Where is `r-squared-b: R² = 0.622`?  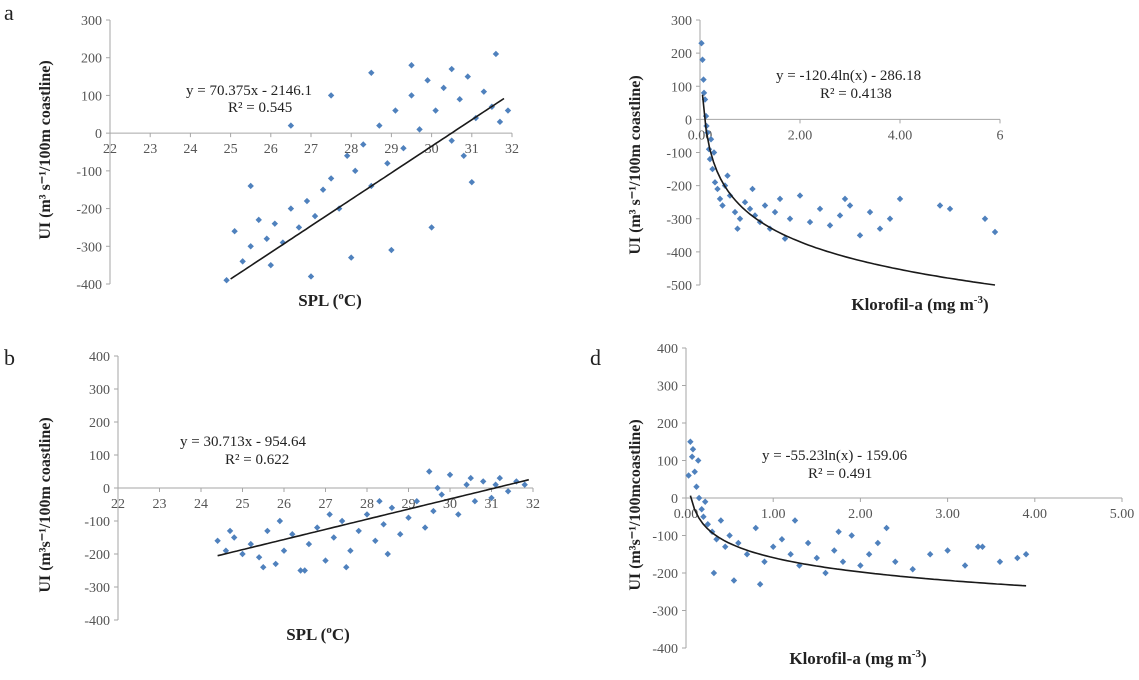
r-squared-b: R² = 0.622 is located at coordinates (257, 460).